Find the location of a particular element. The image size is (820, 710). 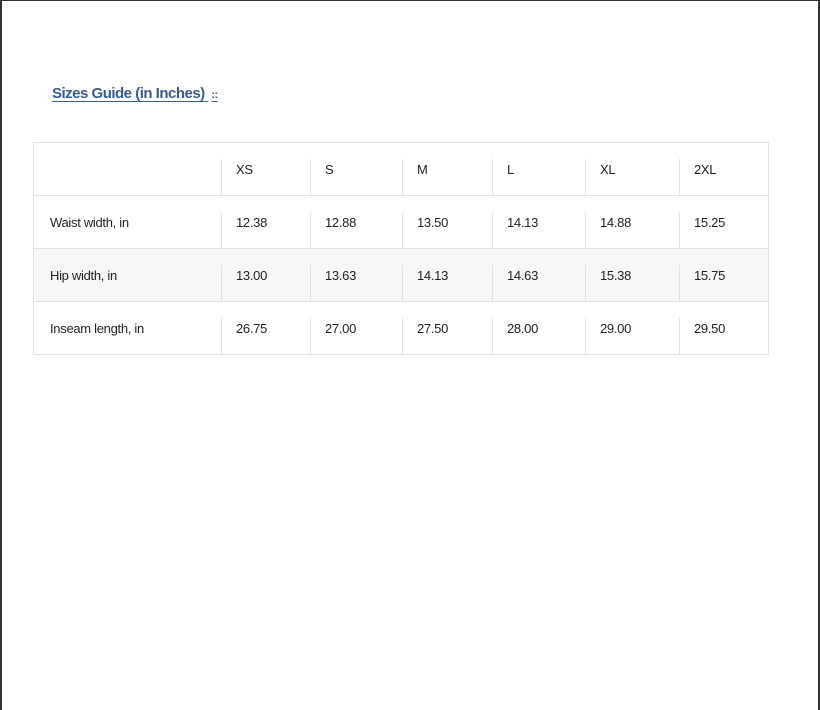

header-row: XS S M L XL 2XL is located at coordinates (401, 169).